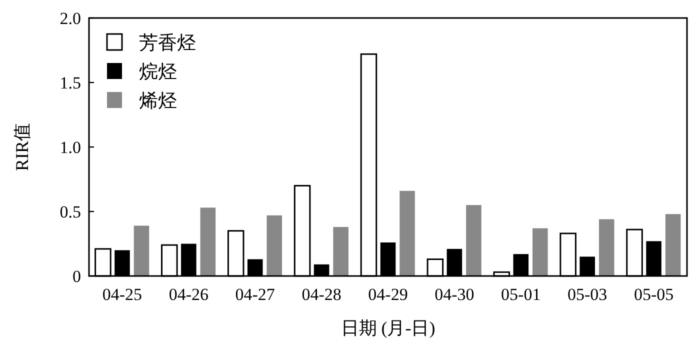 The height and width of the screenshot is (350, 700). Describe the element at coordinates (70, 83) in the screenshot. I see `y-tick-label: 1.5` at that location.